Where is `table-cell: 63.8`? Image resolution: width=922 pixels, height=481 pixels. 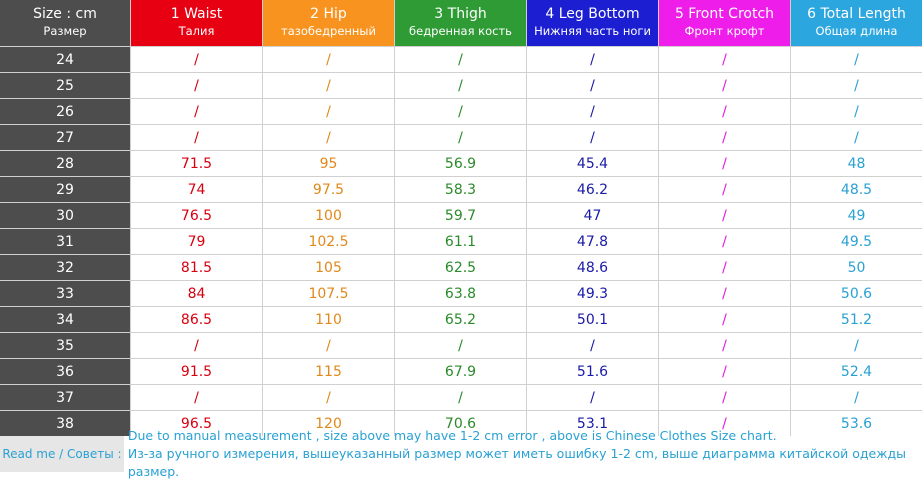 table-cell: 63.8 is located at coordinates (460, 293).